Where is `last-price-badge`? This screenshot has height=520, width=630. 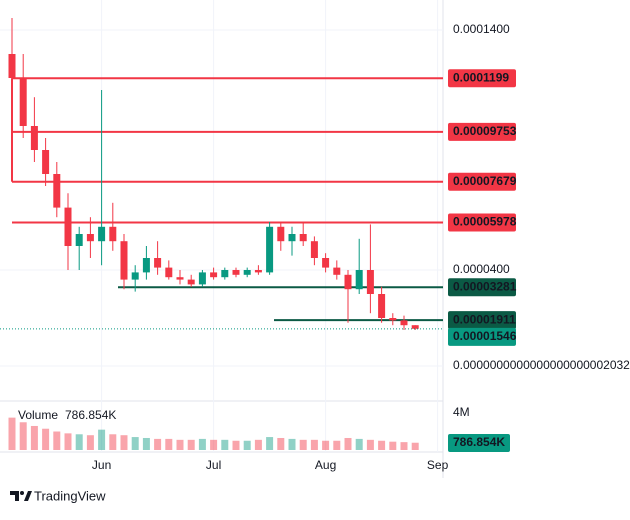 last-price-badge is located at coordinates (482, 336).